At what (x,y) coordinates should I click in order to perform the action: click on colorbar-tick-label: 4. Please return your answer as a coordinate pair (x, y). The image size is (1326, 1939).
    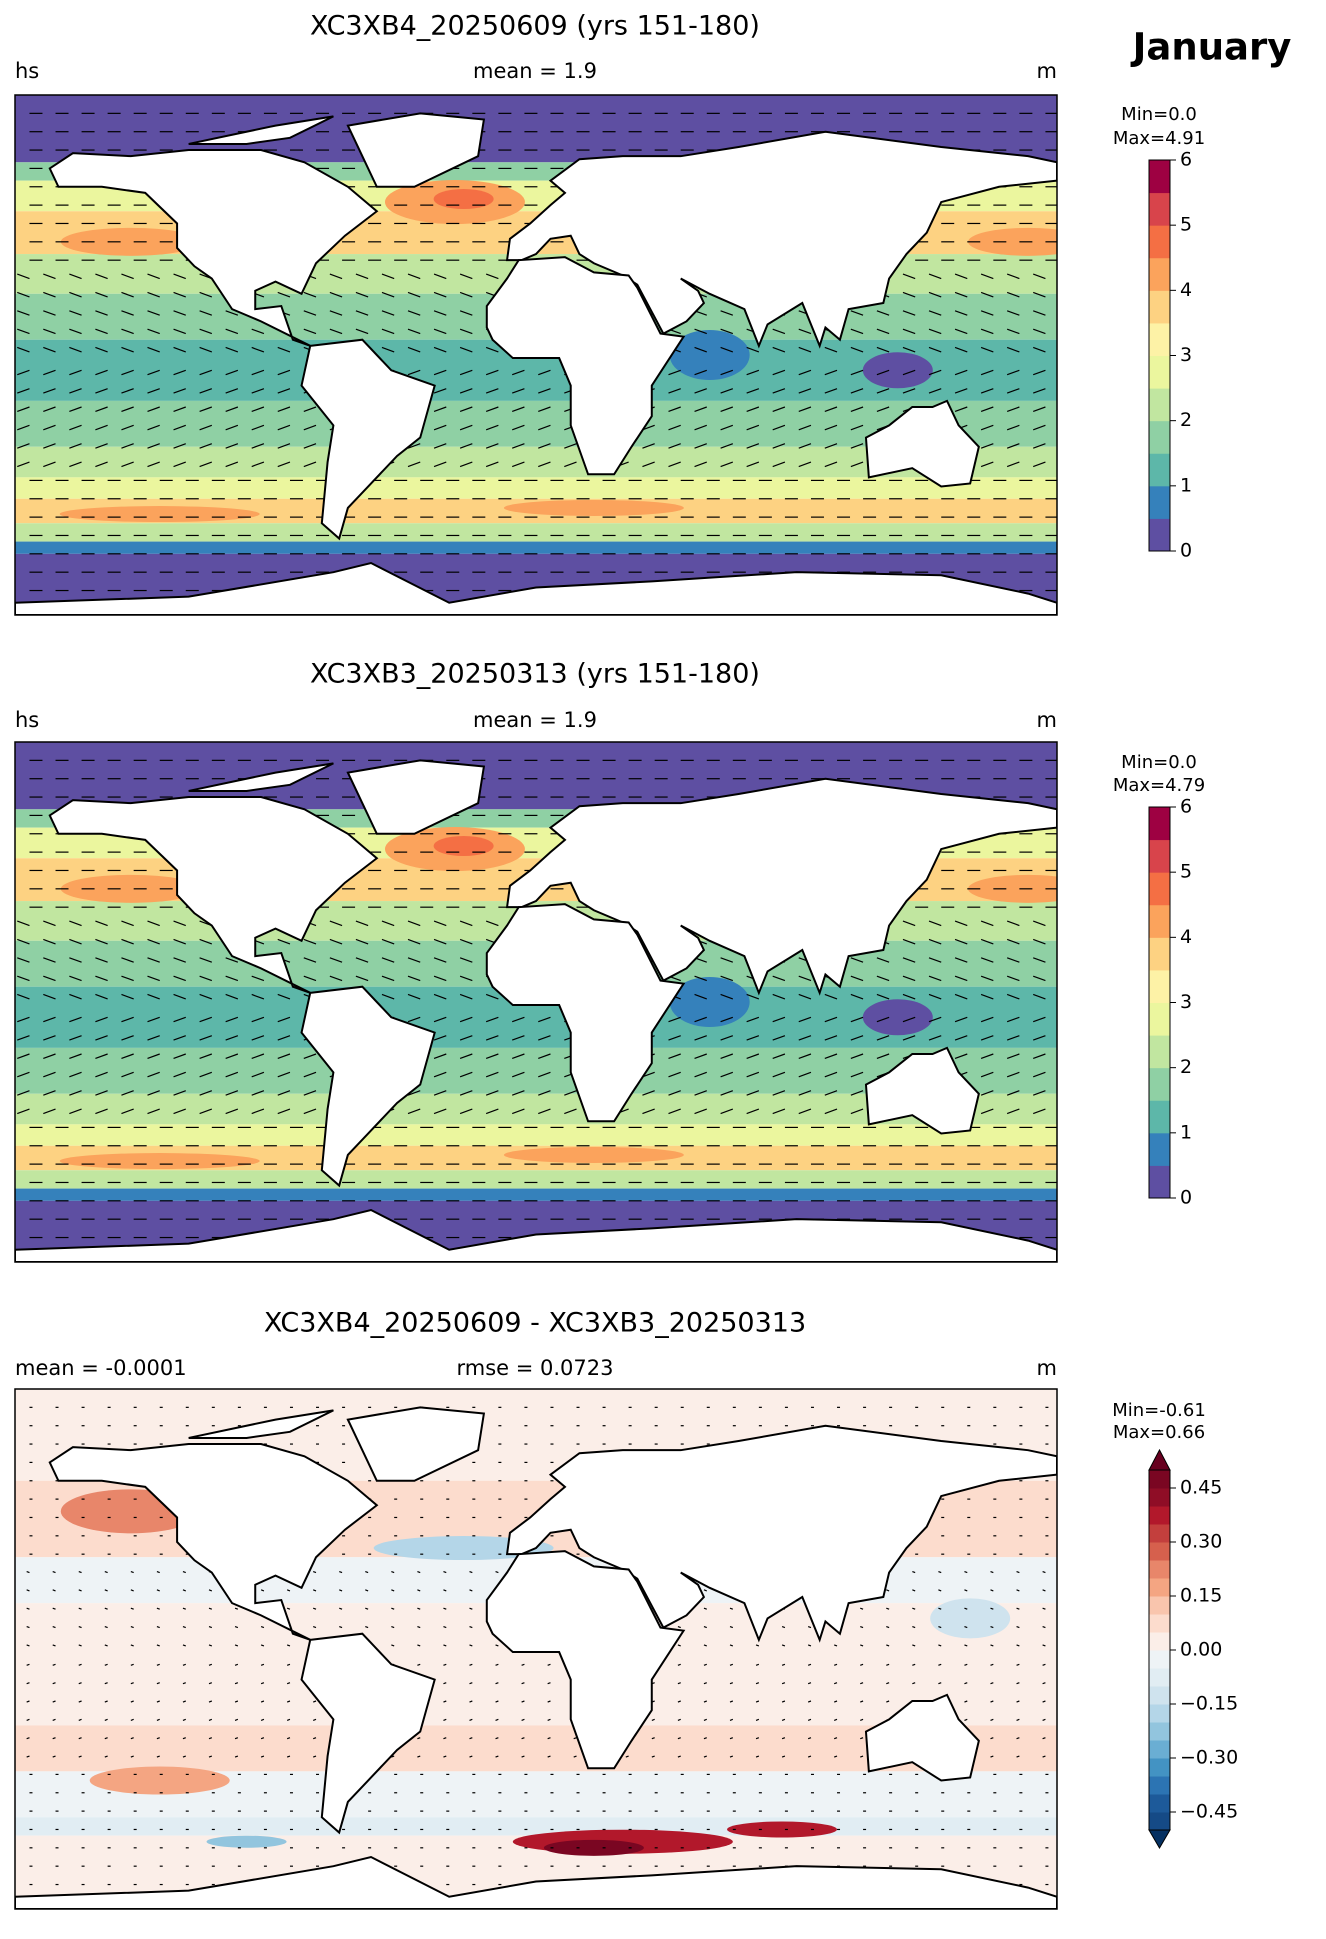
    Looking at the image, I should click on (1186, 937).